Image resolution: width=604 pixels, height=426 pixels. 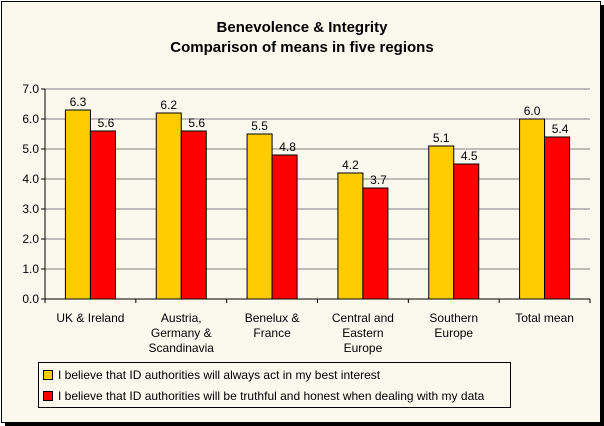 What do you see at coordinates (302, 27) in the screenshot?
I see `chart-title-line1: Benevolence & Integrity` at bounding box center [302, 27].